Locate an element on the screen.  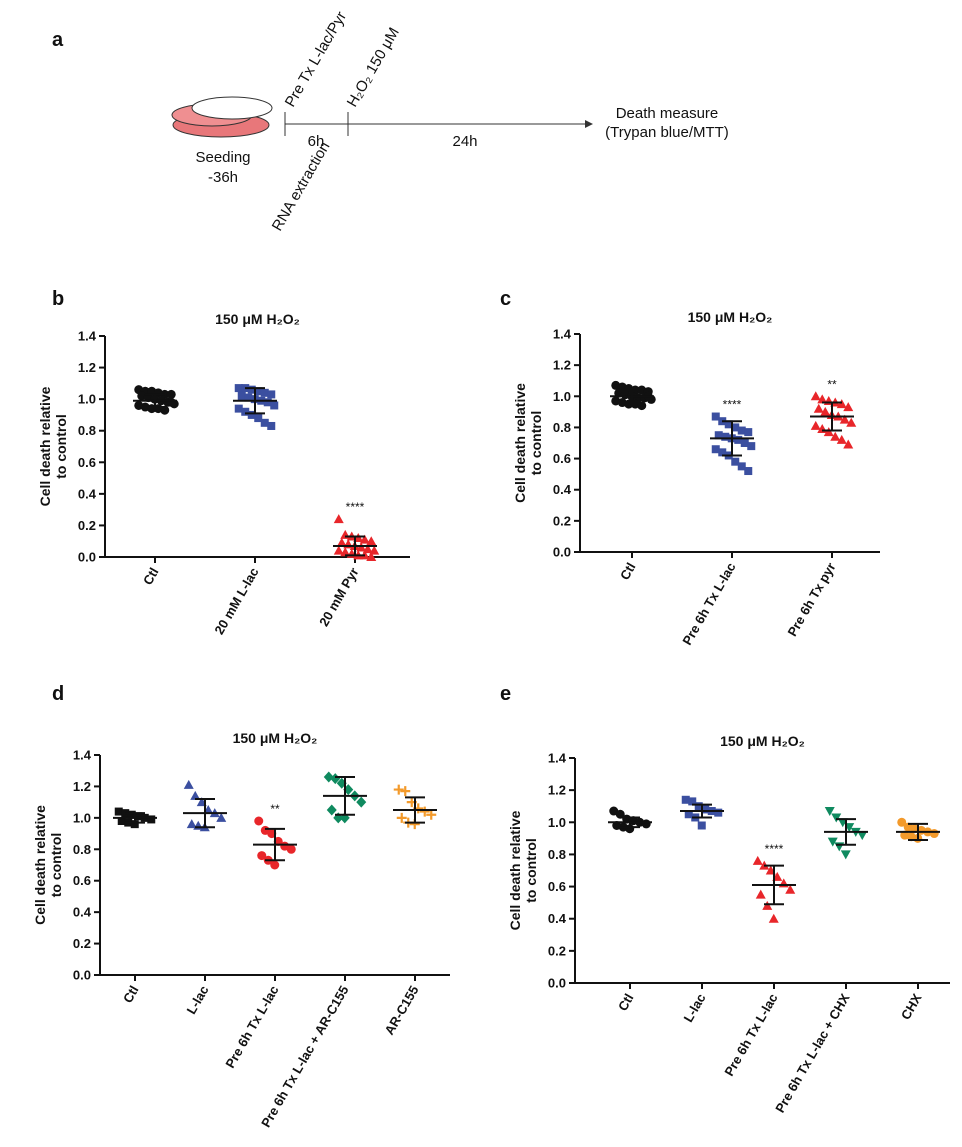
panel-letter: e is located at coordinates (505, 694).